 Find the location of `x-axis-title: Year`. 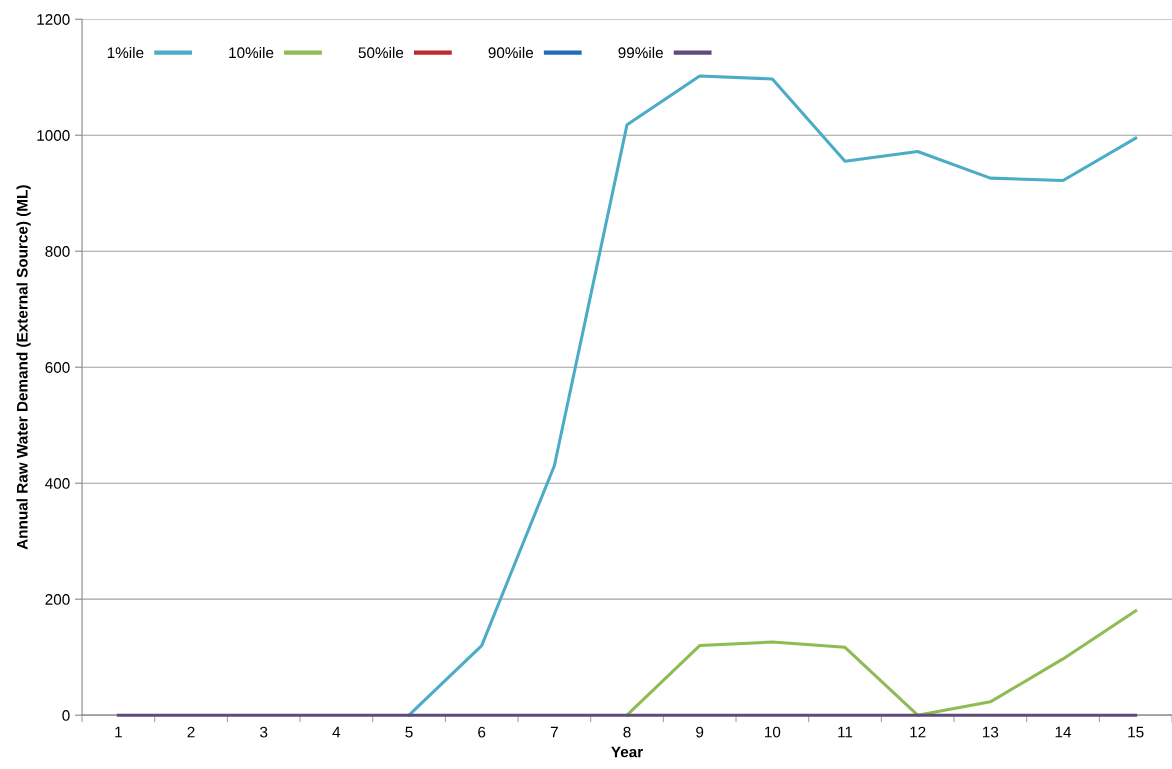

x-axis-title: Year is located at coordinates (627, 752).